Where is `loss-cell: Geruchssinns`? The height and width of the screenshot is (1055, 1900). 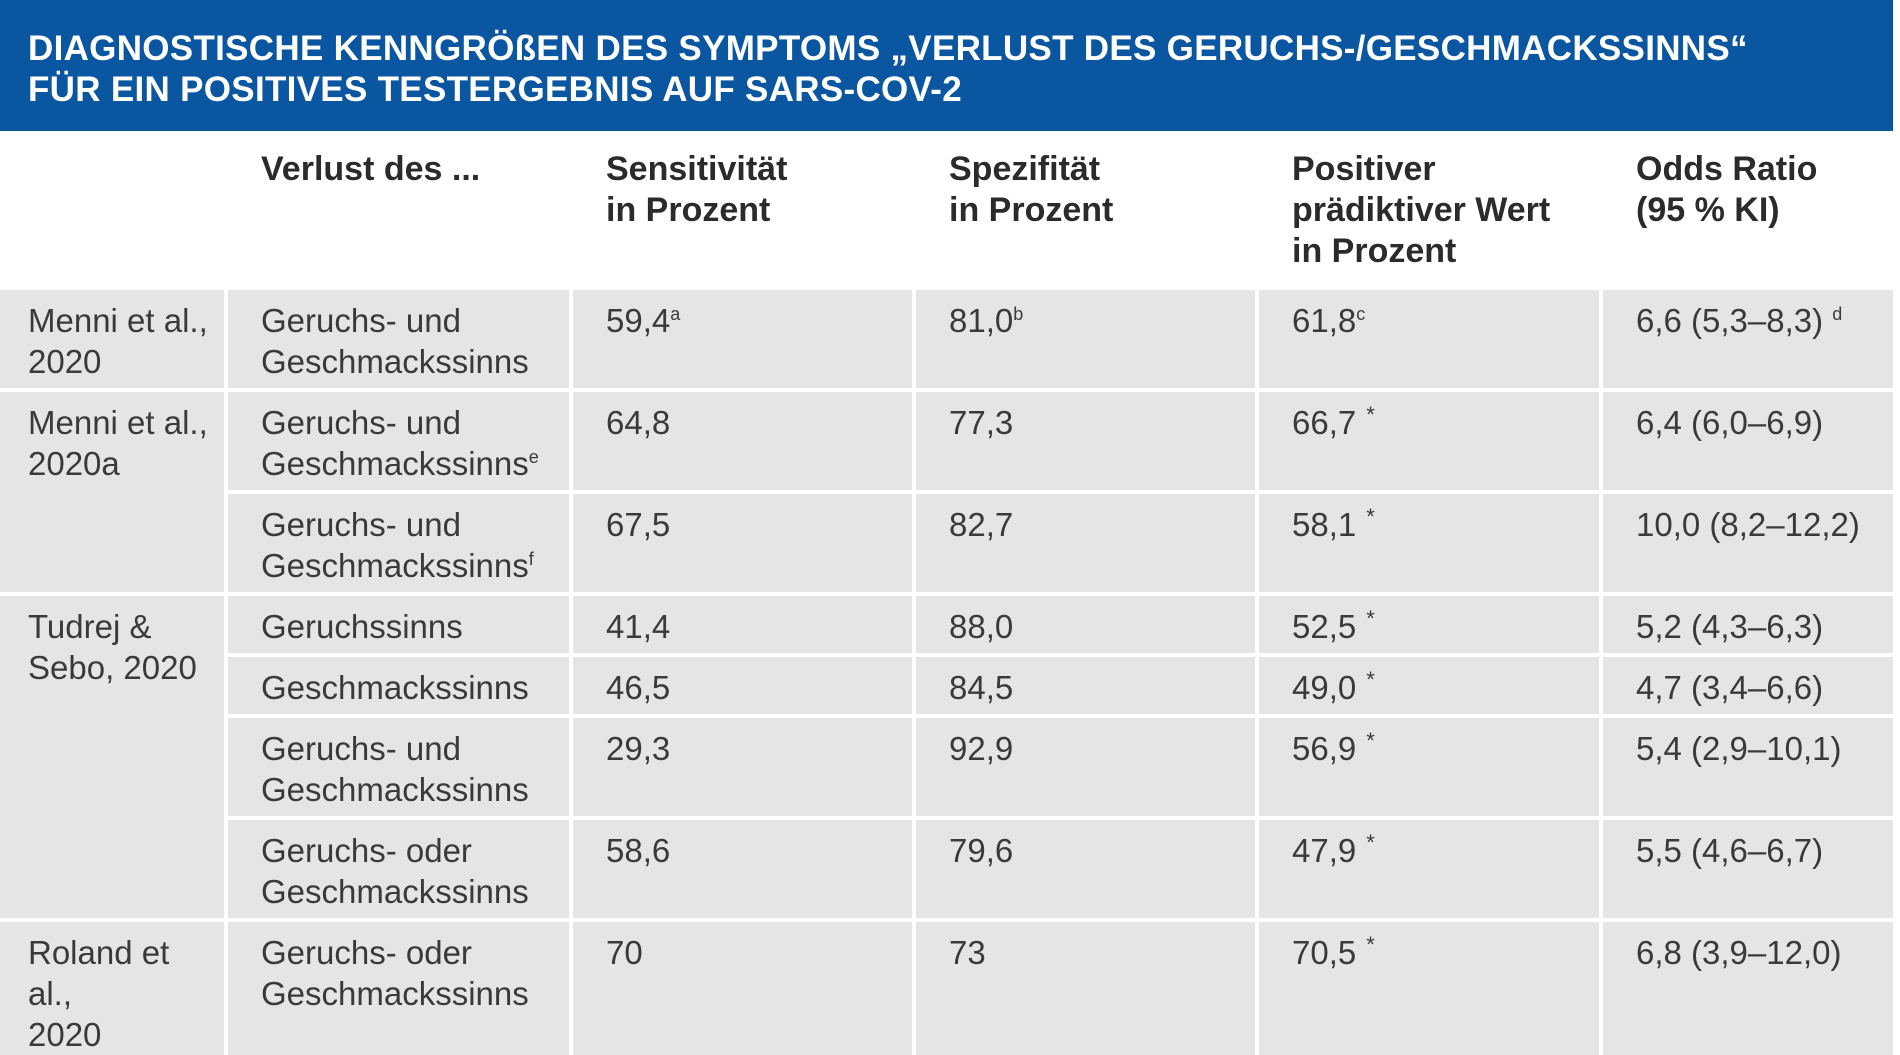
loss-cell: Geruchssinns is located at coordinates (400, 626).